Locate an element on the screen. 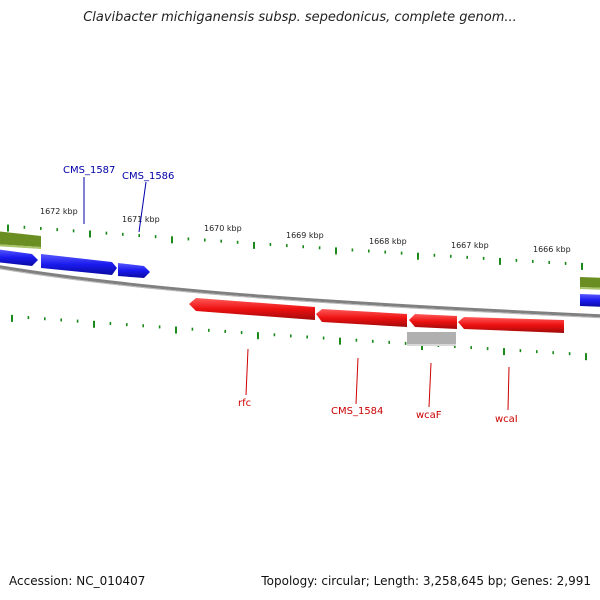 This screenshot has width=600, height=600. kbp-label: 1666 kbp is located at coordinates (552, 249).